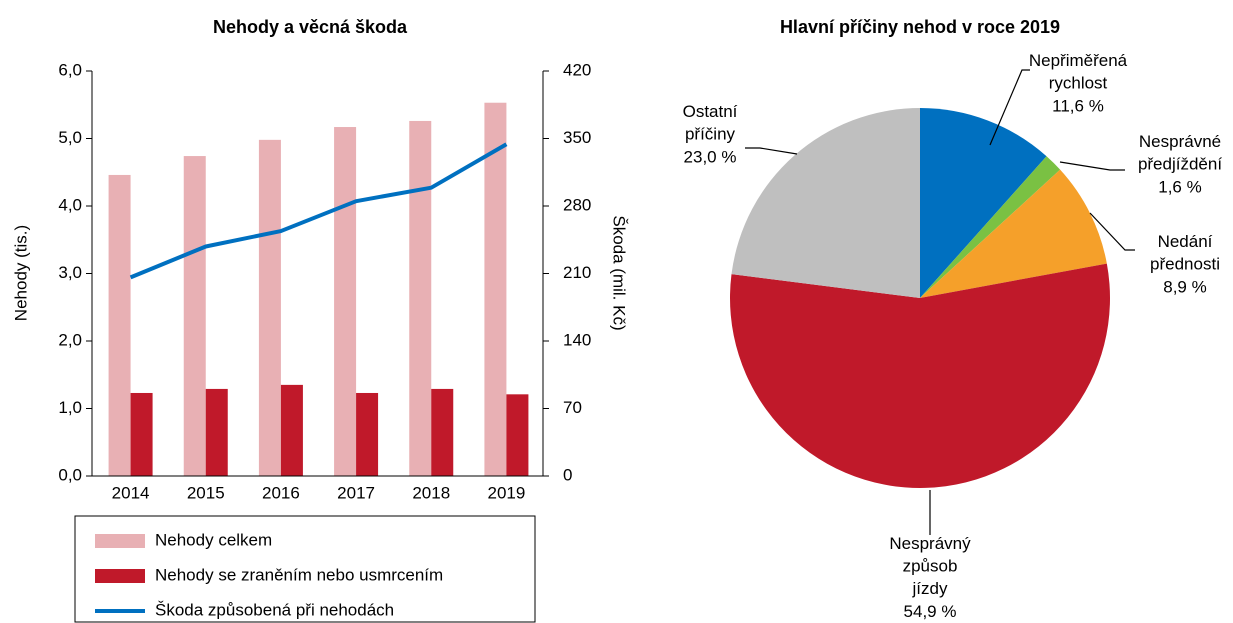  Describe the element at coordinates (281, 492) in the screenshot. I see `x-tick-label: 2016` at that location.